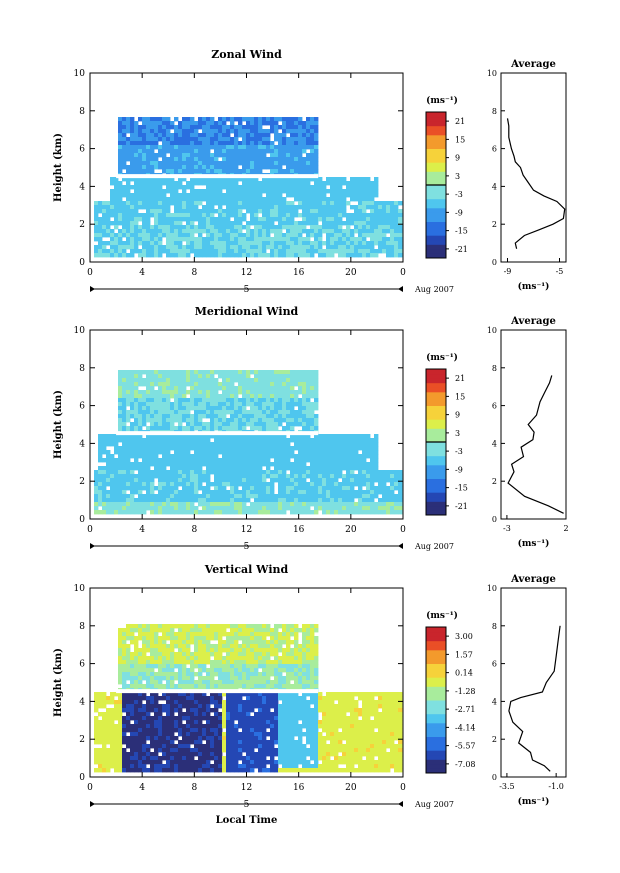 The width and height of the screenshot is (620, 873). What do you see at coordinates (533, 321) in the screenshot?
I see `chart-2-avg-title: Average` at bounding box center [533, 321].